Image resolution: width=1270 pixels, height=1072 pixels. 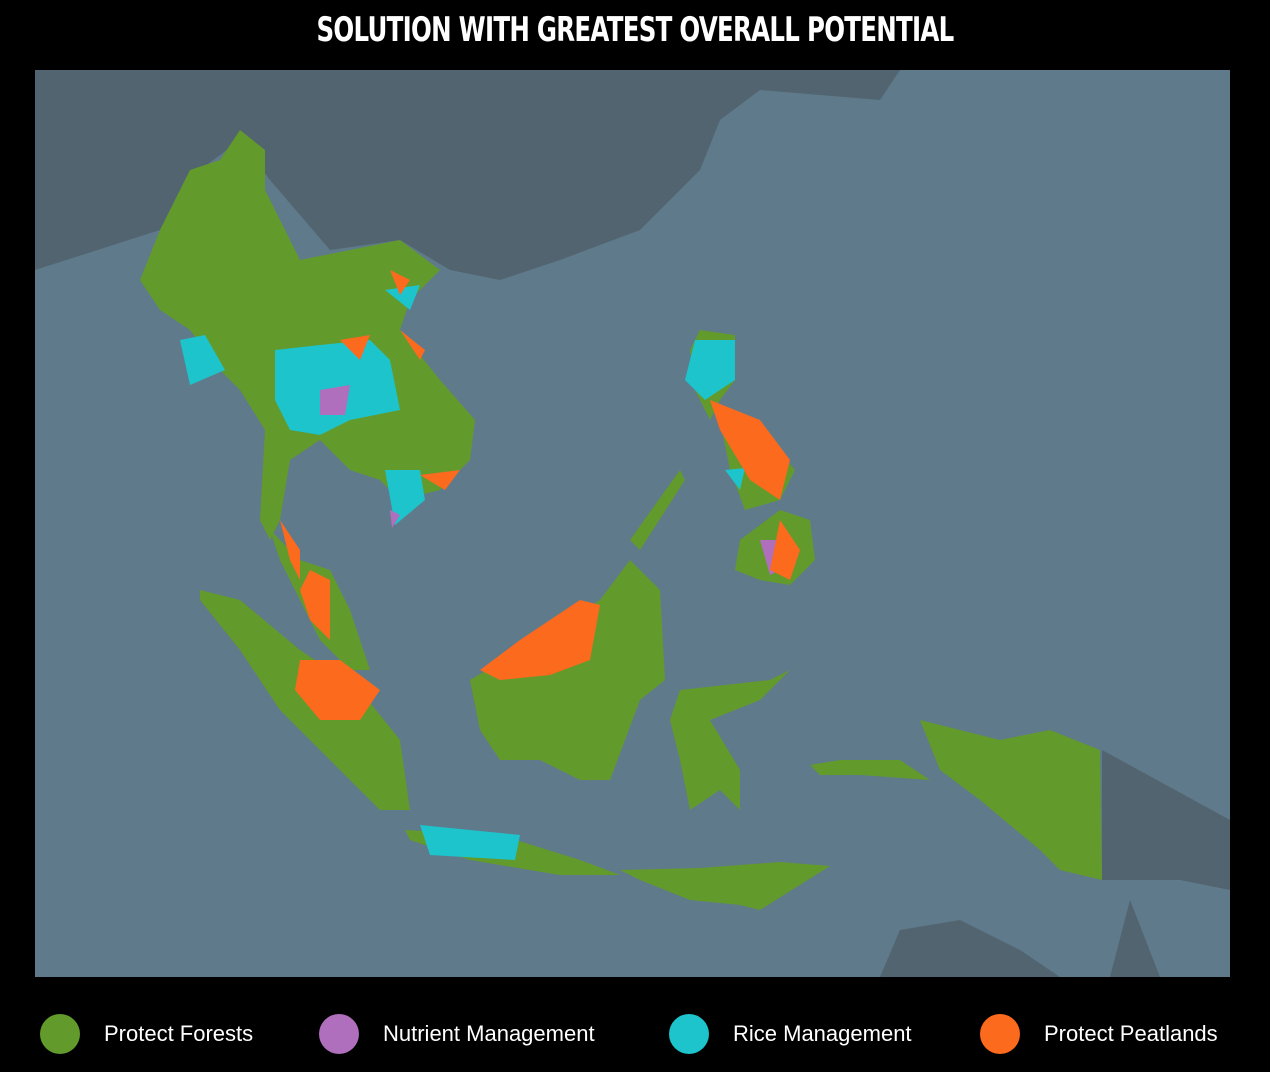 I want to click on malaysia-west, so click(x=315, y=605).